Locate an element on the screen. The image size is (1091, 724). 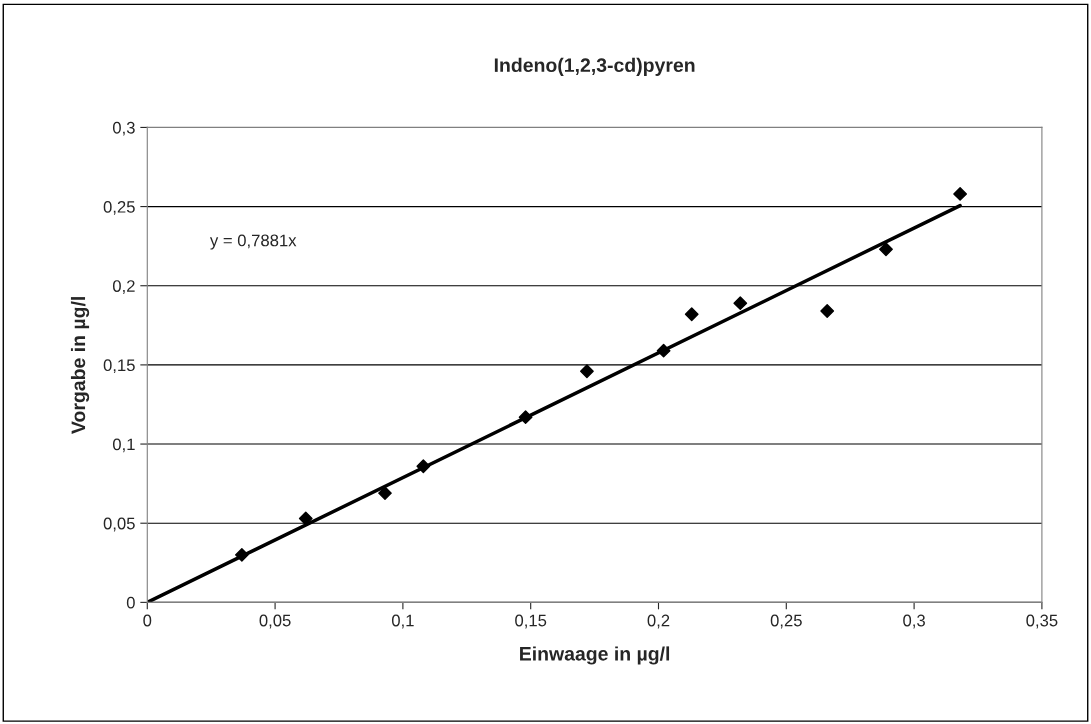
chart-title: Indeno(1,2,3-cd)pyren is located at coordinates (594, 66).